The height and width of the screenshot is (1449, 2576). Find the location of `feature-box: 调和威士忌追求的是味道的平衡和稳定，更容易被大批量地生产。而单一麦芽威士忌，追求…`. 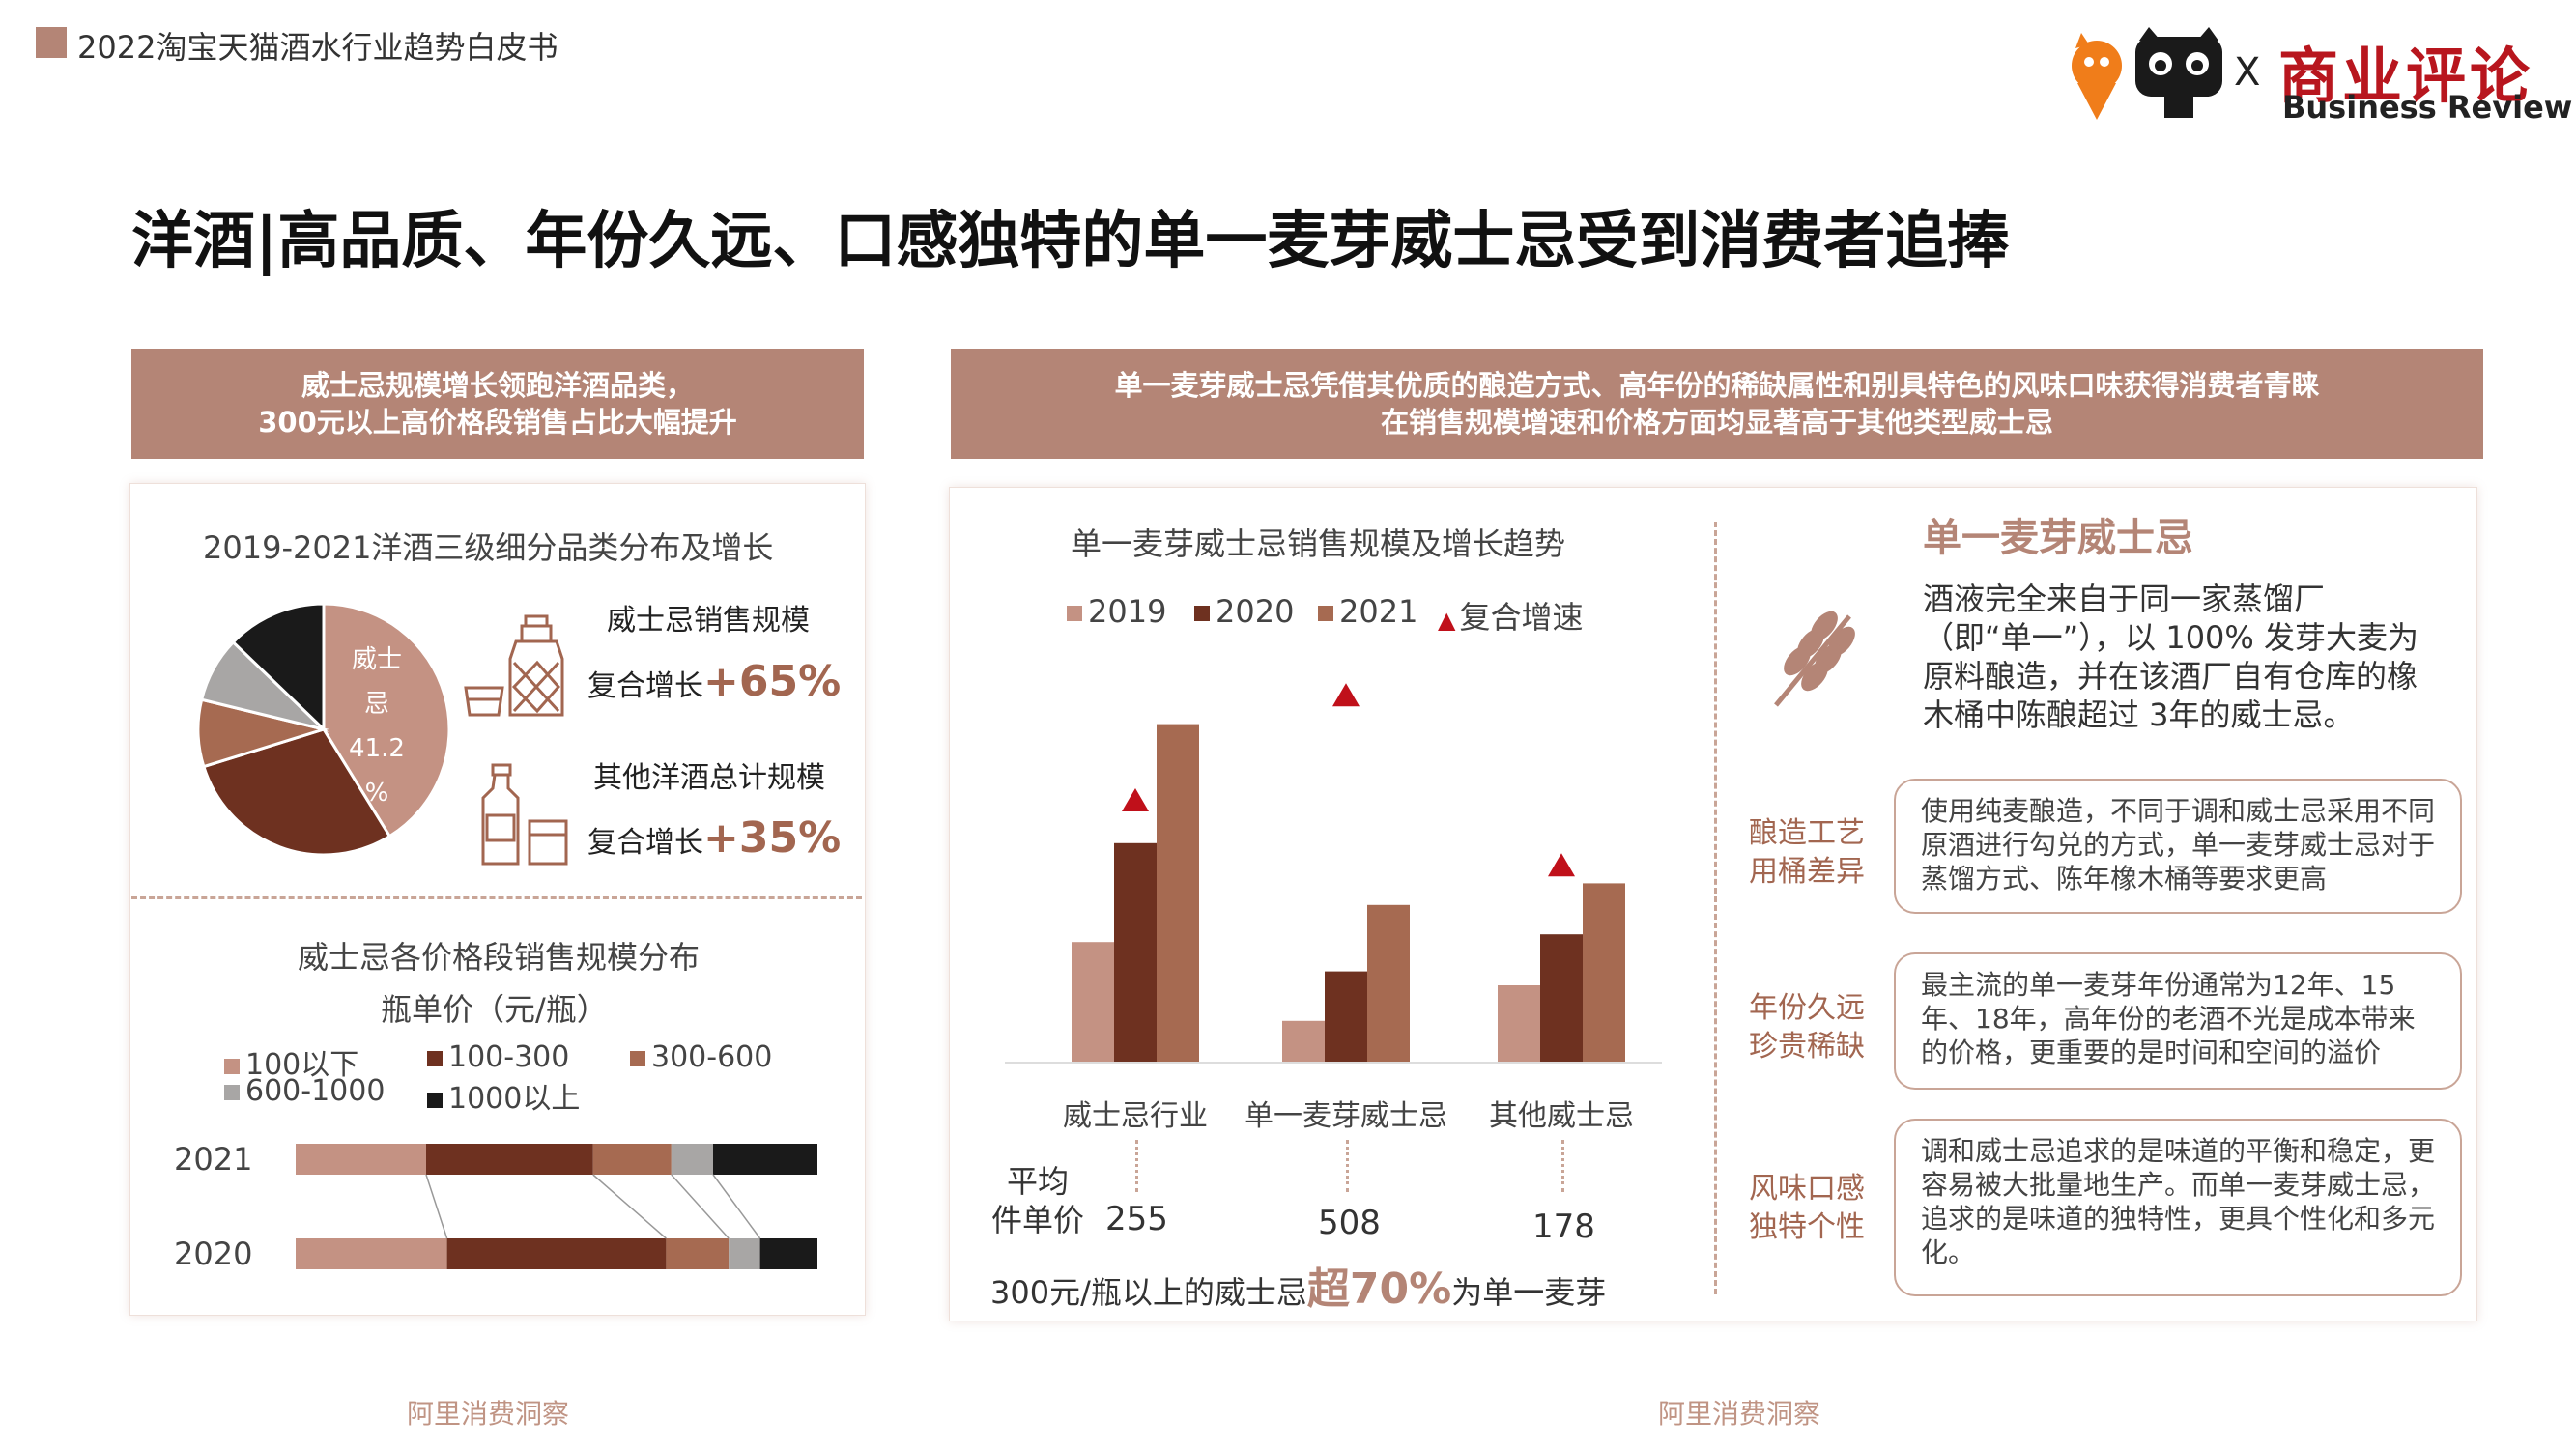

feature-box: 调和威士忌追求的是味道的平衡和稳定，更容易被大批量地生产。而单一麦芽威士忌，追求… is located at coordinates (2178, 1207).